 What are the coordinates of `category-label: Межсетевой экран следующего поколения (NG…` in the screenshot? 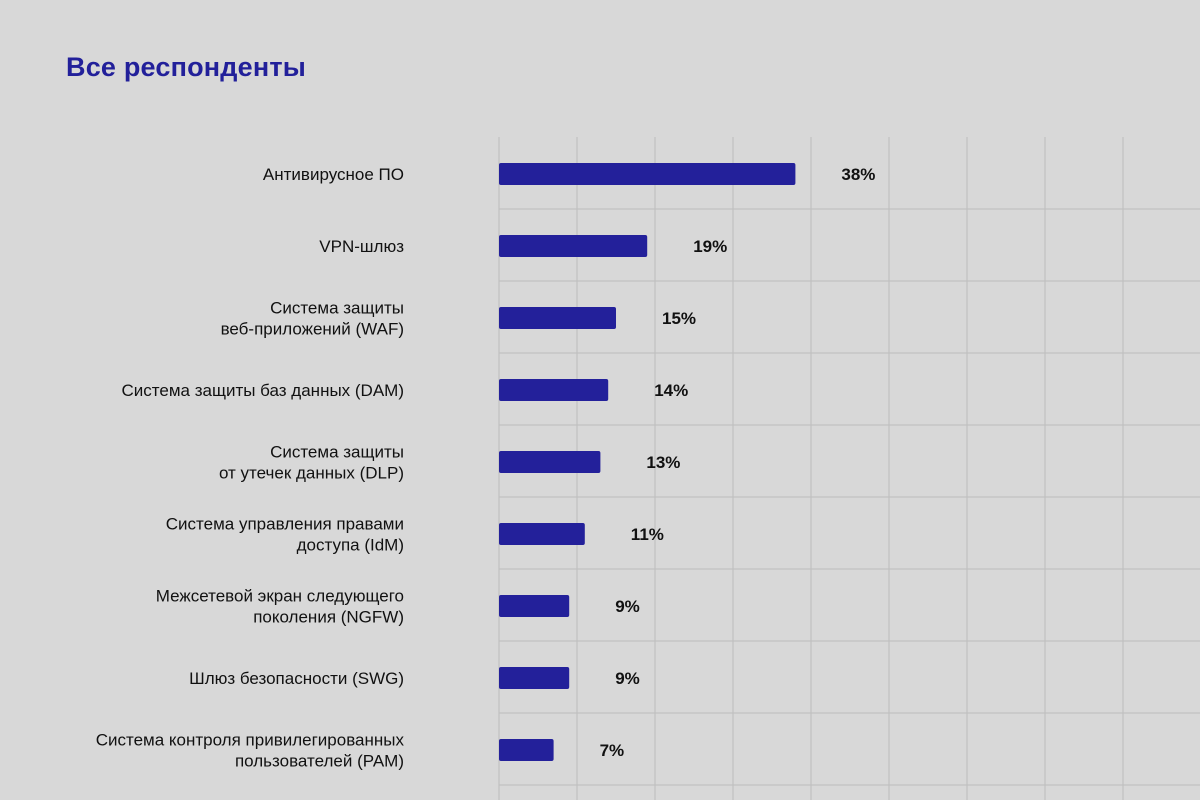 It's located at (280, 607).